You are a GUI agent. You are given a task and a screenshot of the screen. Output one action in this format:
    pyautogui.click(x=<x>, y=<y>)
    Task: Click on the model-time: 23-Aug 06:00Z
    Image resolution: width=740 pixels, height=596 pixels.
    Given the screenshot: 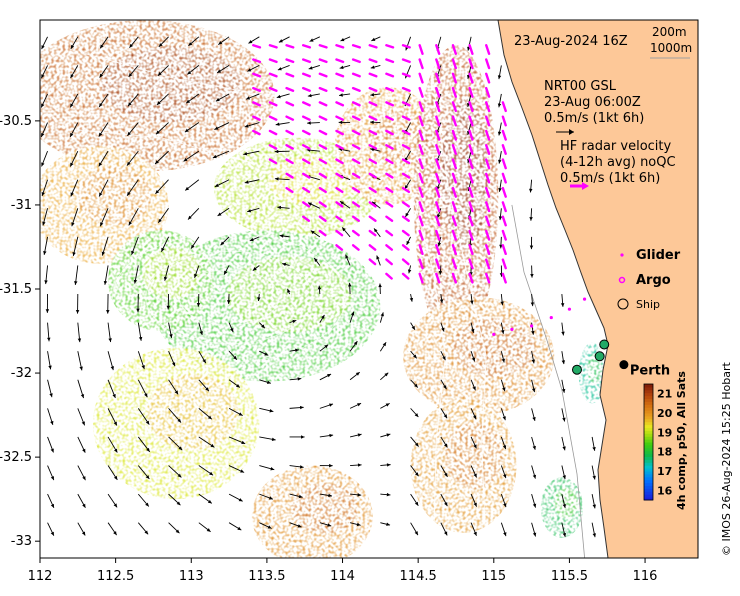 What is the action you would take?
    pyautogui.click(x=592, y=102)
    